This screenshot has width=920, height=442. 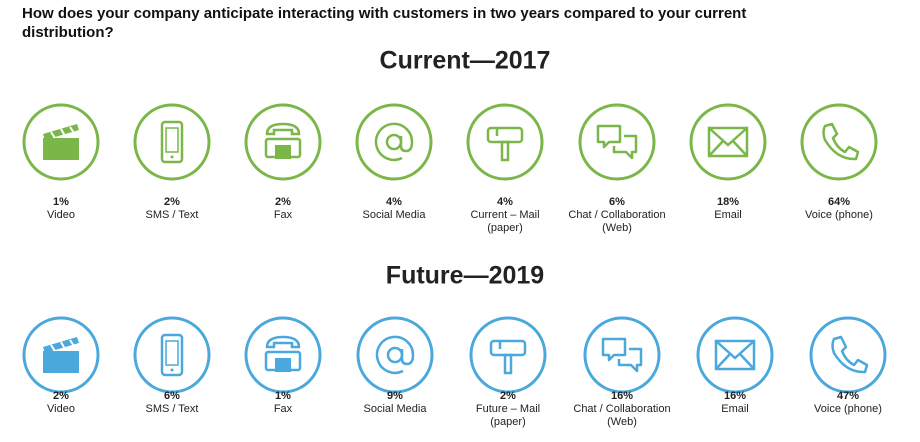 What do you see at coordinates (394, 202) in the screenshot?
I see `share: 4%` at bounding box center [394, 202].